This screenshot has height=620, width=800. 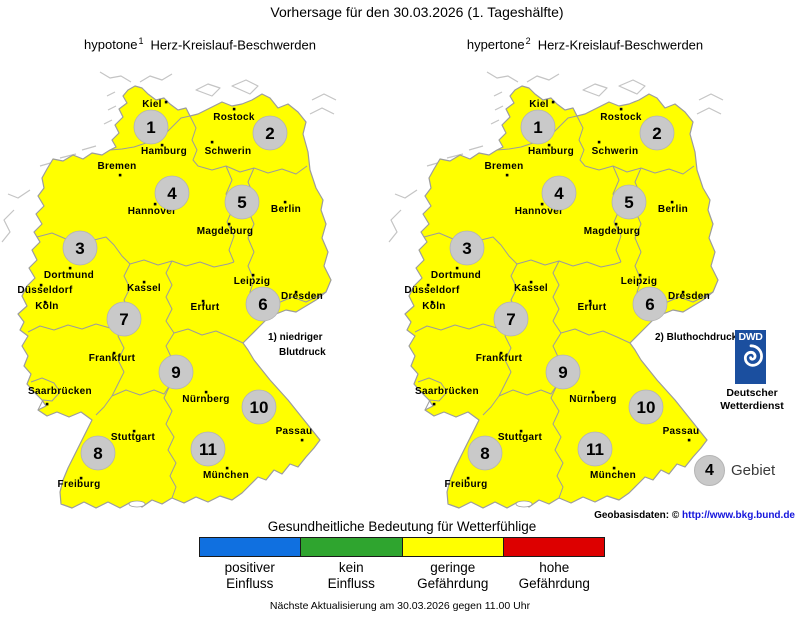 What do you see at coordinates (249, 575) in the screenshot?
I see `legend-label-positive: positiver Einfluss` at bounding box center [249, 575].